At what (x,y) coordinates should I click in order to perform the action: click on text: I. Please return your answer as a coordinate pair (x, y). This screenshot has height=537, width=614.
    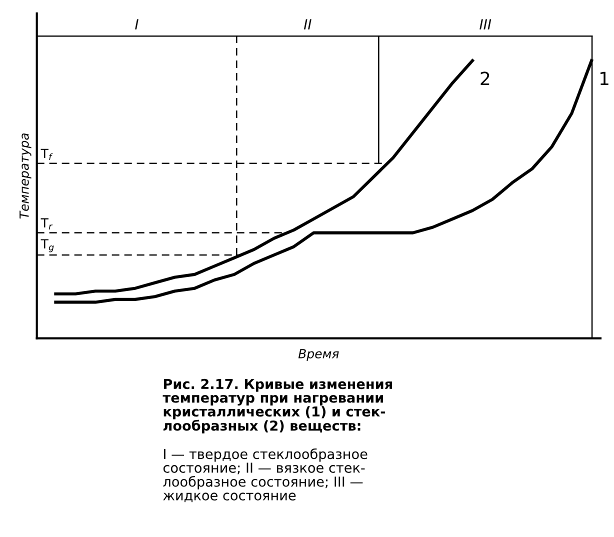
    Looking at the image, I should click on (136, 24).